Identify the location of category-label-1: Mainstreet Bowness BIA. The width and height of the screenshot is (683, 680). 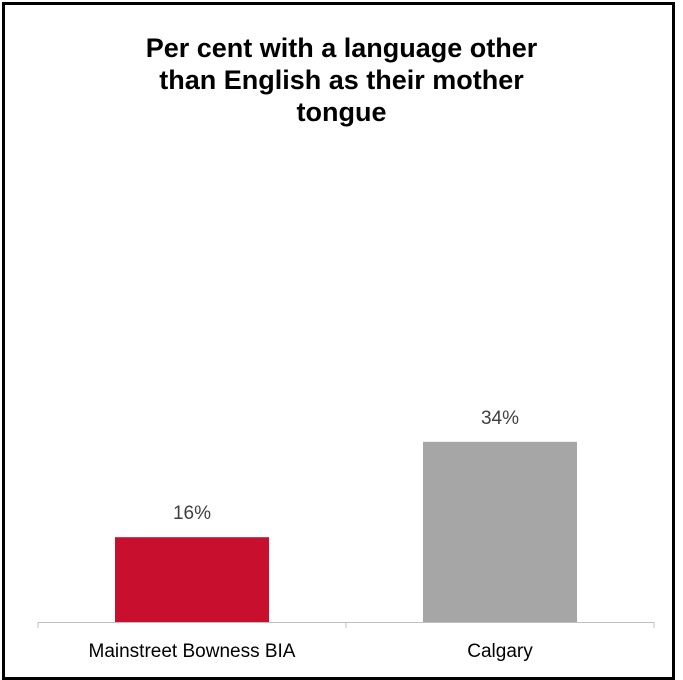
(192, 651).